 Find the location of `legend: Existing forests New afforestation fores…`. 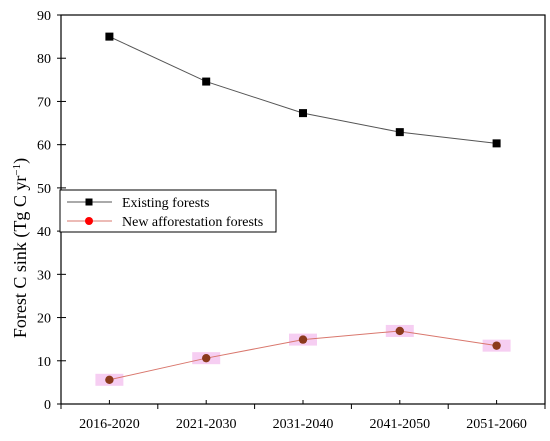

legend: Existing forests New afforestation fores… is located at coordinates (168, 211).